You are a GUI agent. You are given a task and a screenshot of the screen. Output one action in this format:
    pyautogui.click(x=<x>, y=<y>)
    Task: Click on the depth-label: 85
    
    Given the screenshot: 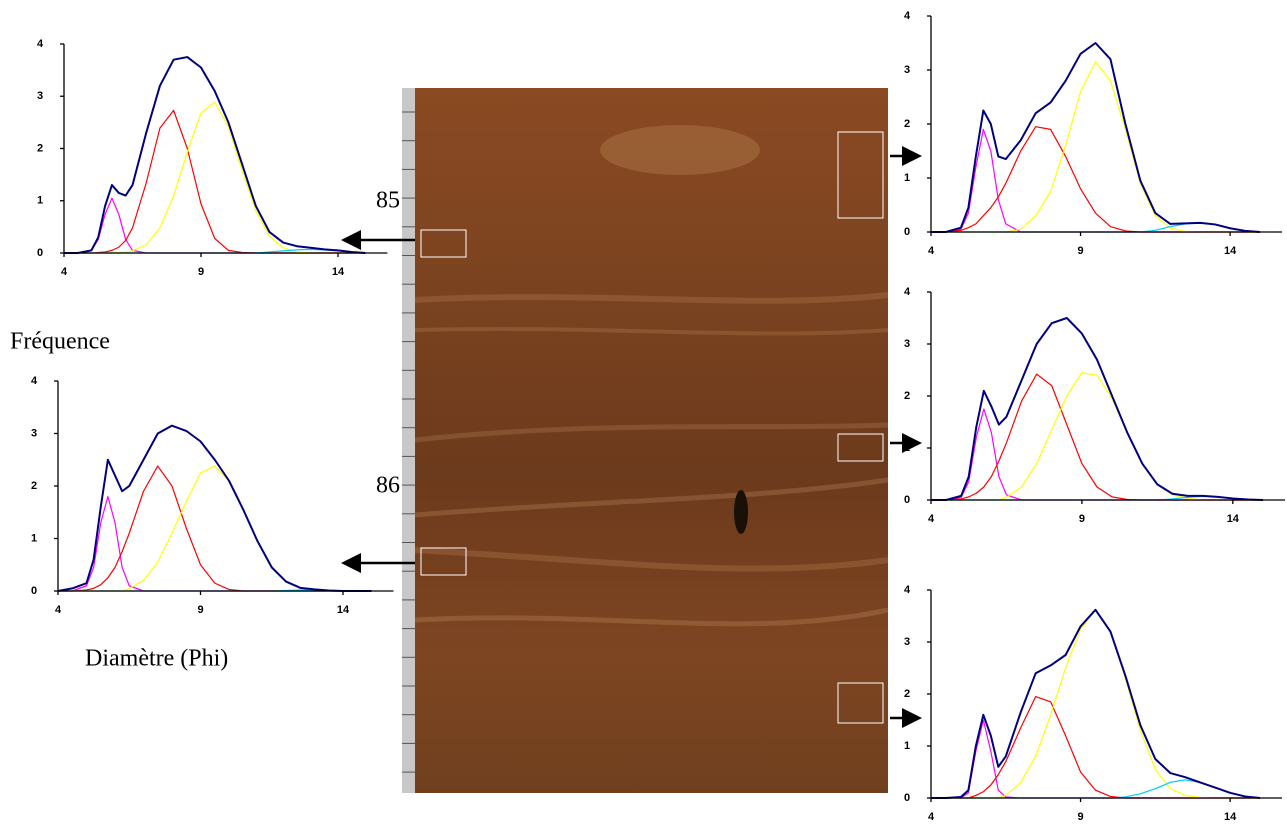 What is the action you would take?
    pyautogui.click(x=388, y=201)
    